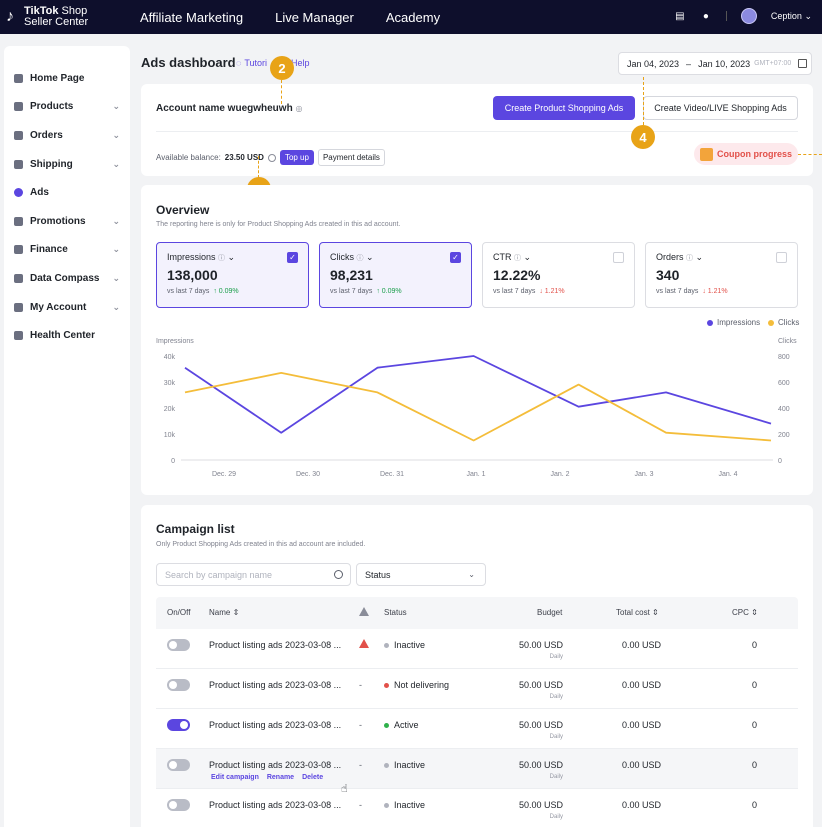 This screenshot has height=827, width=822. Describe the element at coordinates (58, 221) in the screenshot. I see `sidebar-item-label: Promotions` at that location.